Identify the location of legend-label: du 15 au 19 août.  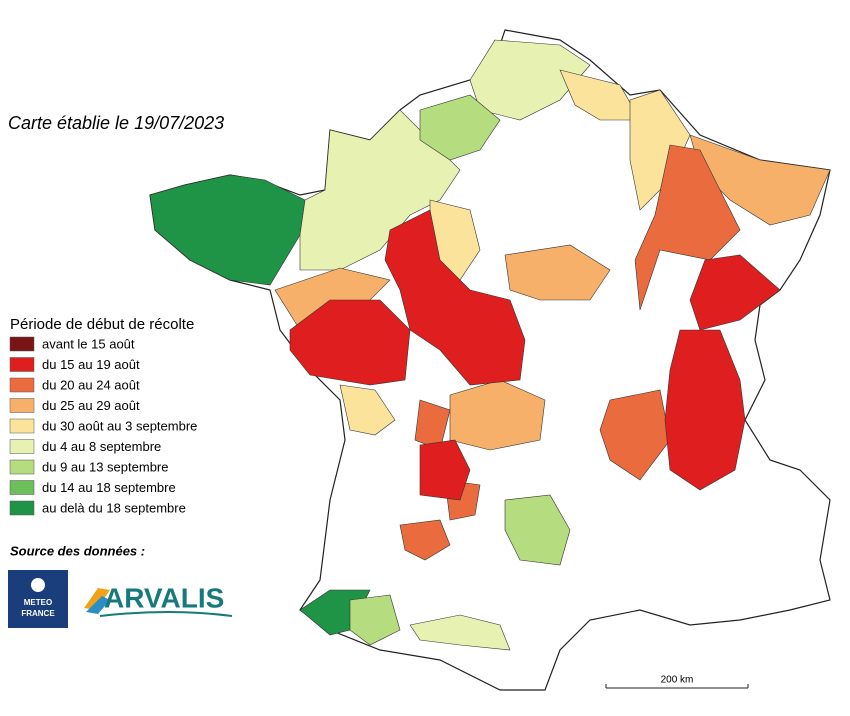
(91, 364).